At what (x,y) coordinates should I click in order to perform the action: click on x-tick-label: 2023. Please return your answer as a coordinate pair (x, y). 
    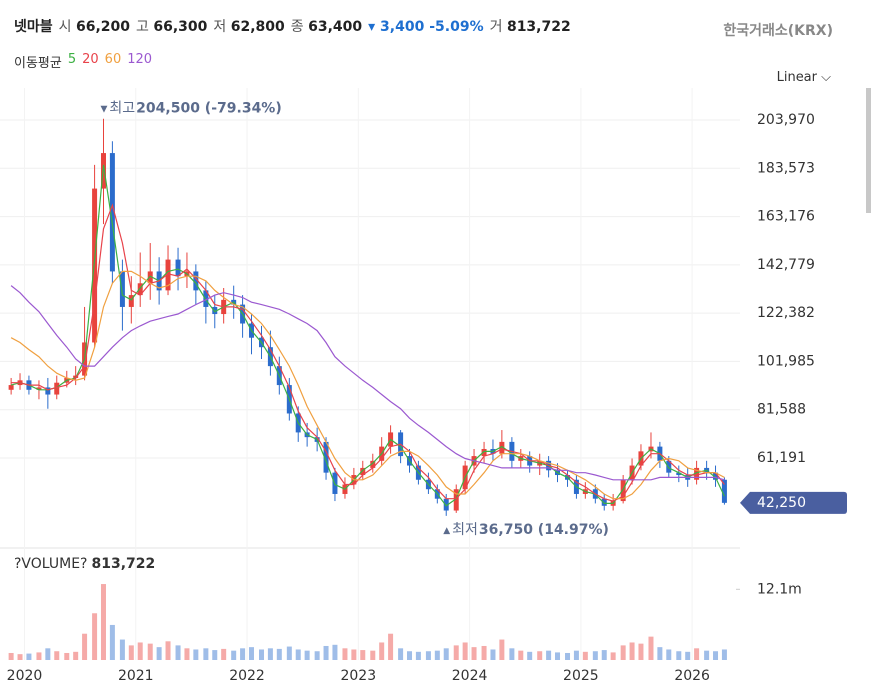
    Looking at the image, I should click on (358, 676).